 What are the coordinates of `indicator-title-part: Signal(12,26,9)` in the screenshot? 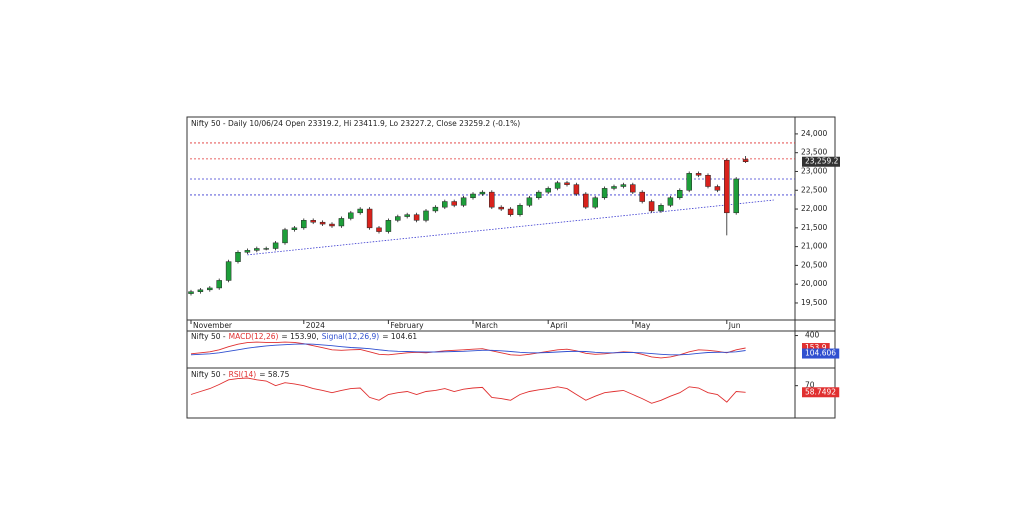 It's located at (351, 336).